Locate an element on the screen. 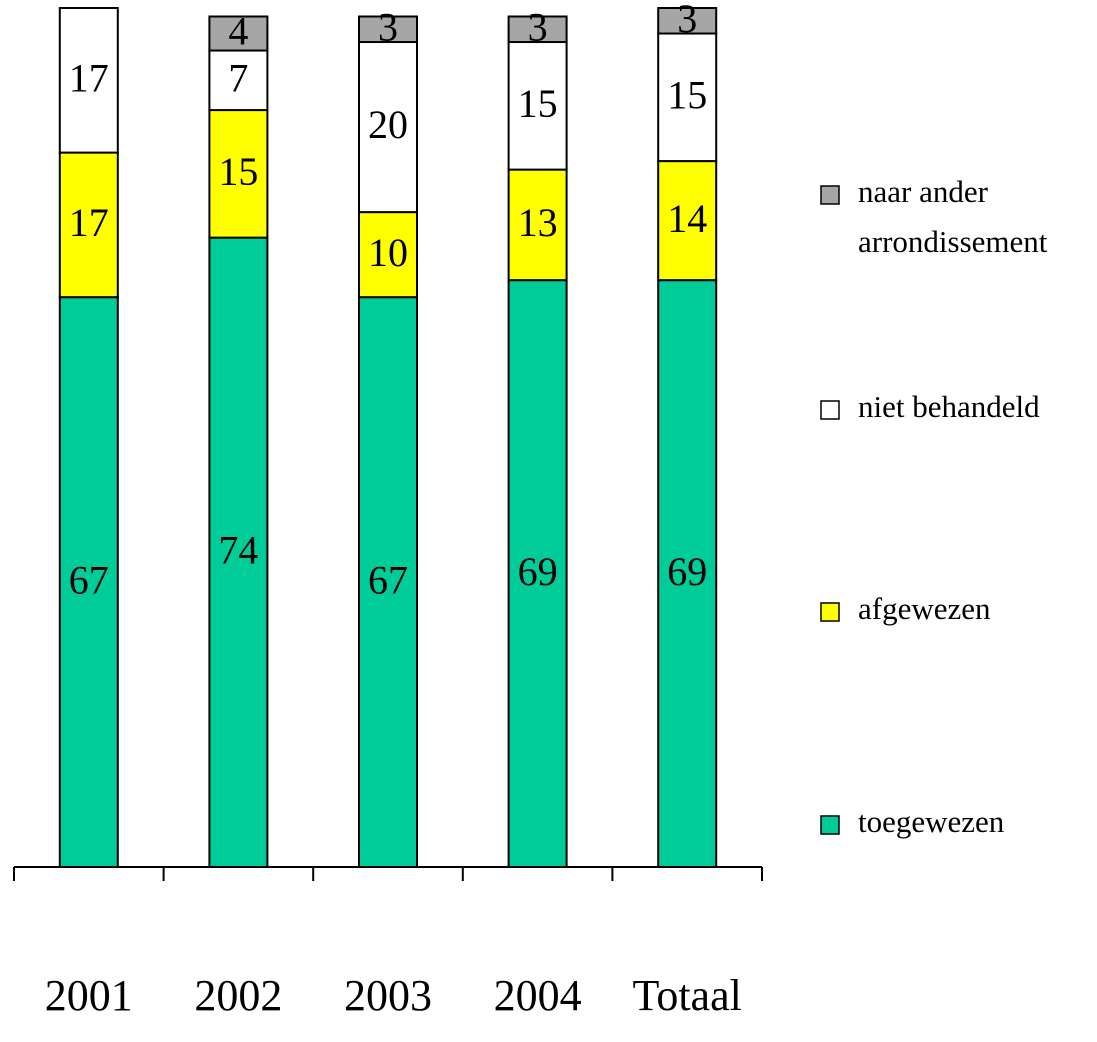 Image resolution: width=1097 pixels, height=1042 pixels. x-tick-label: 2004 is located at coordinates (538, 995).